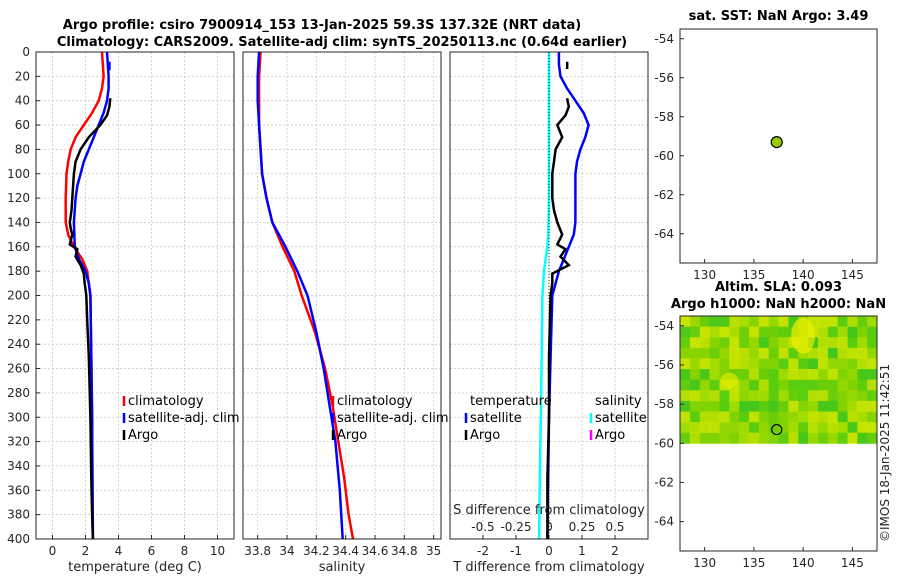 This screenshot has height=580, width=900. I want to click on salinity-xtick-label: 33.8, so click(257, 551).